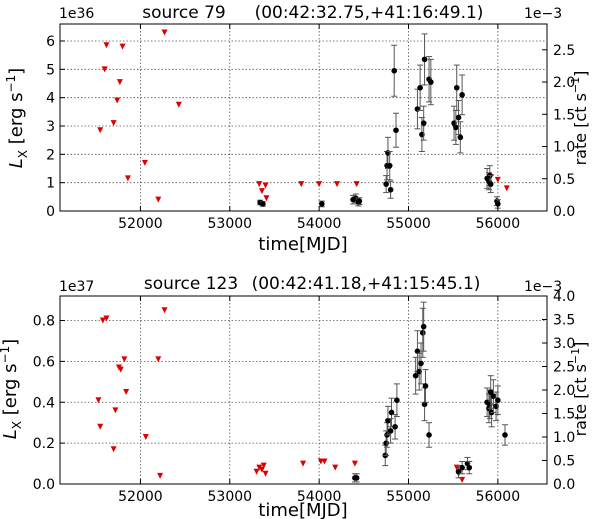 Image resolution: width=600 pixels, height=519 pixels. Describe the element at coordinates (50, 184) in the screenshot. I see `y-tick-label: 1` at that location.